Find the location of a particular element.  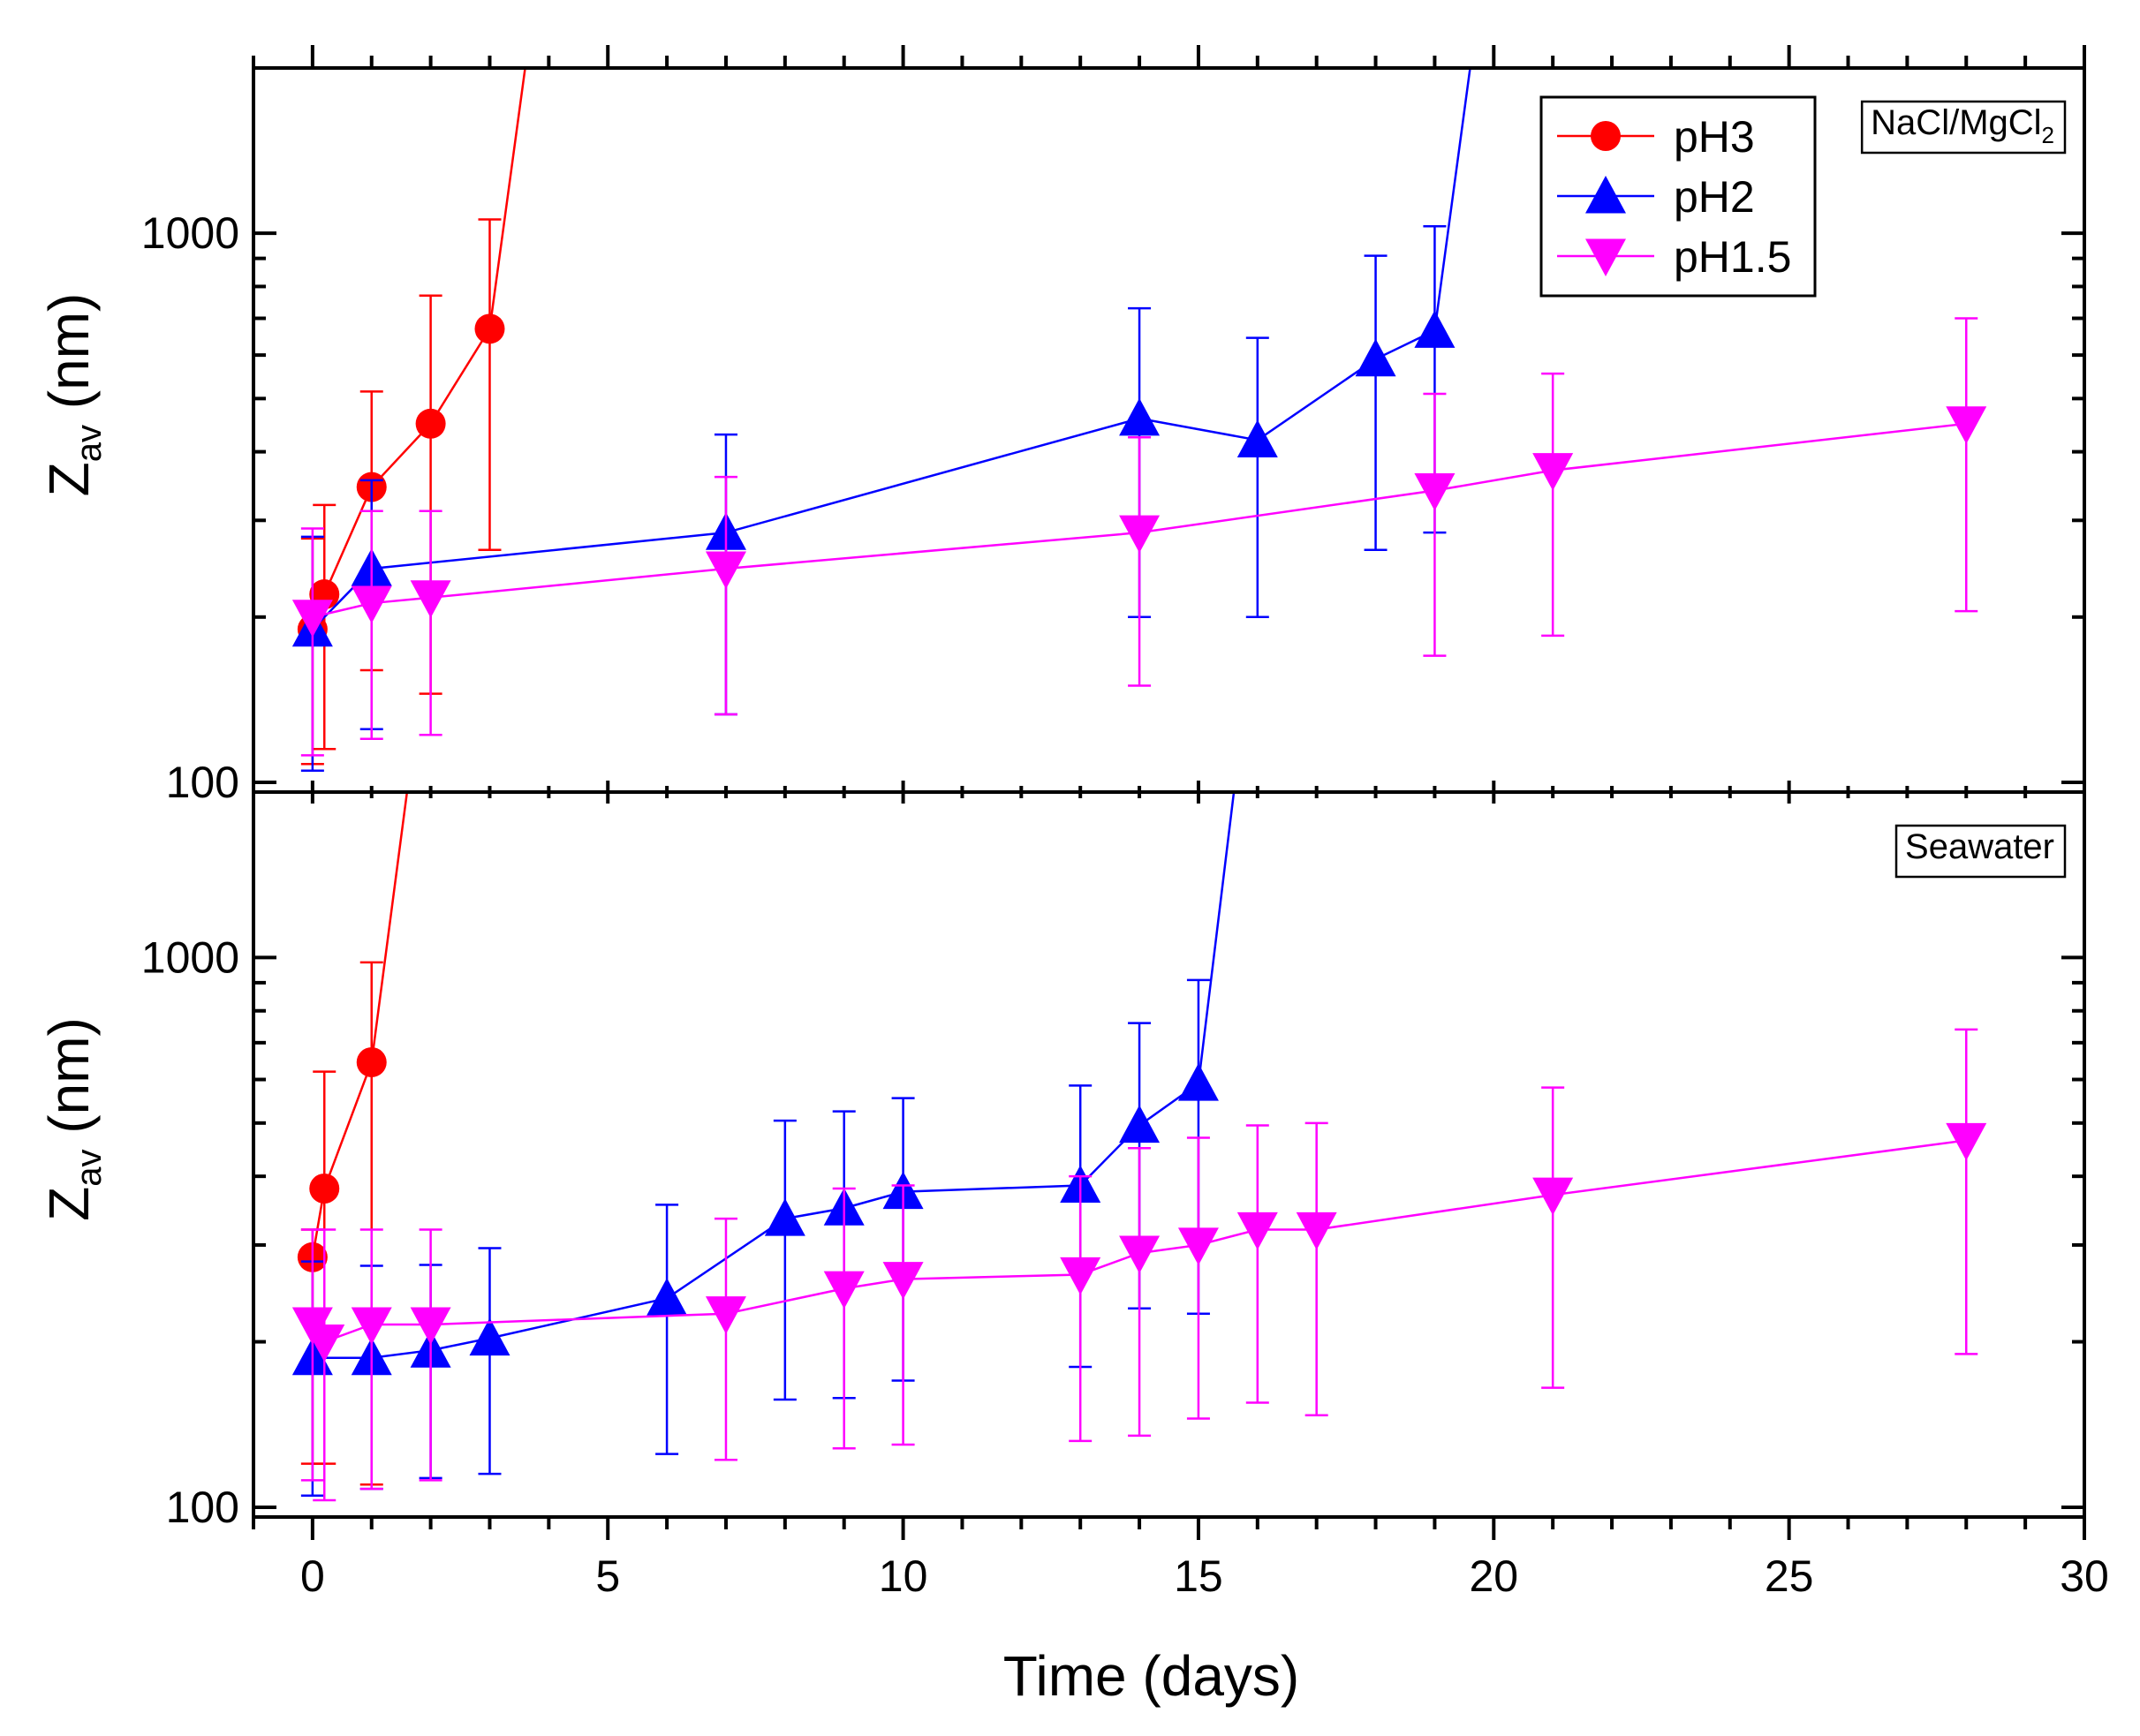

panel-label: NaCl/MgCl2 is located at coordinates (1963, 127).